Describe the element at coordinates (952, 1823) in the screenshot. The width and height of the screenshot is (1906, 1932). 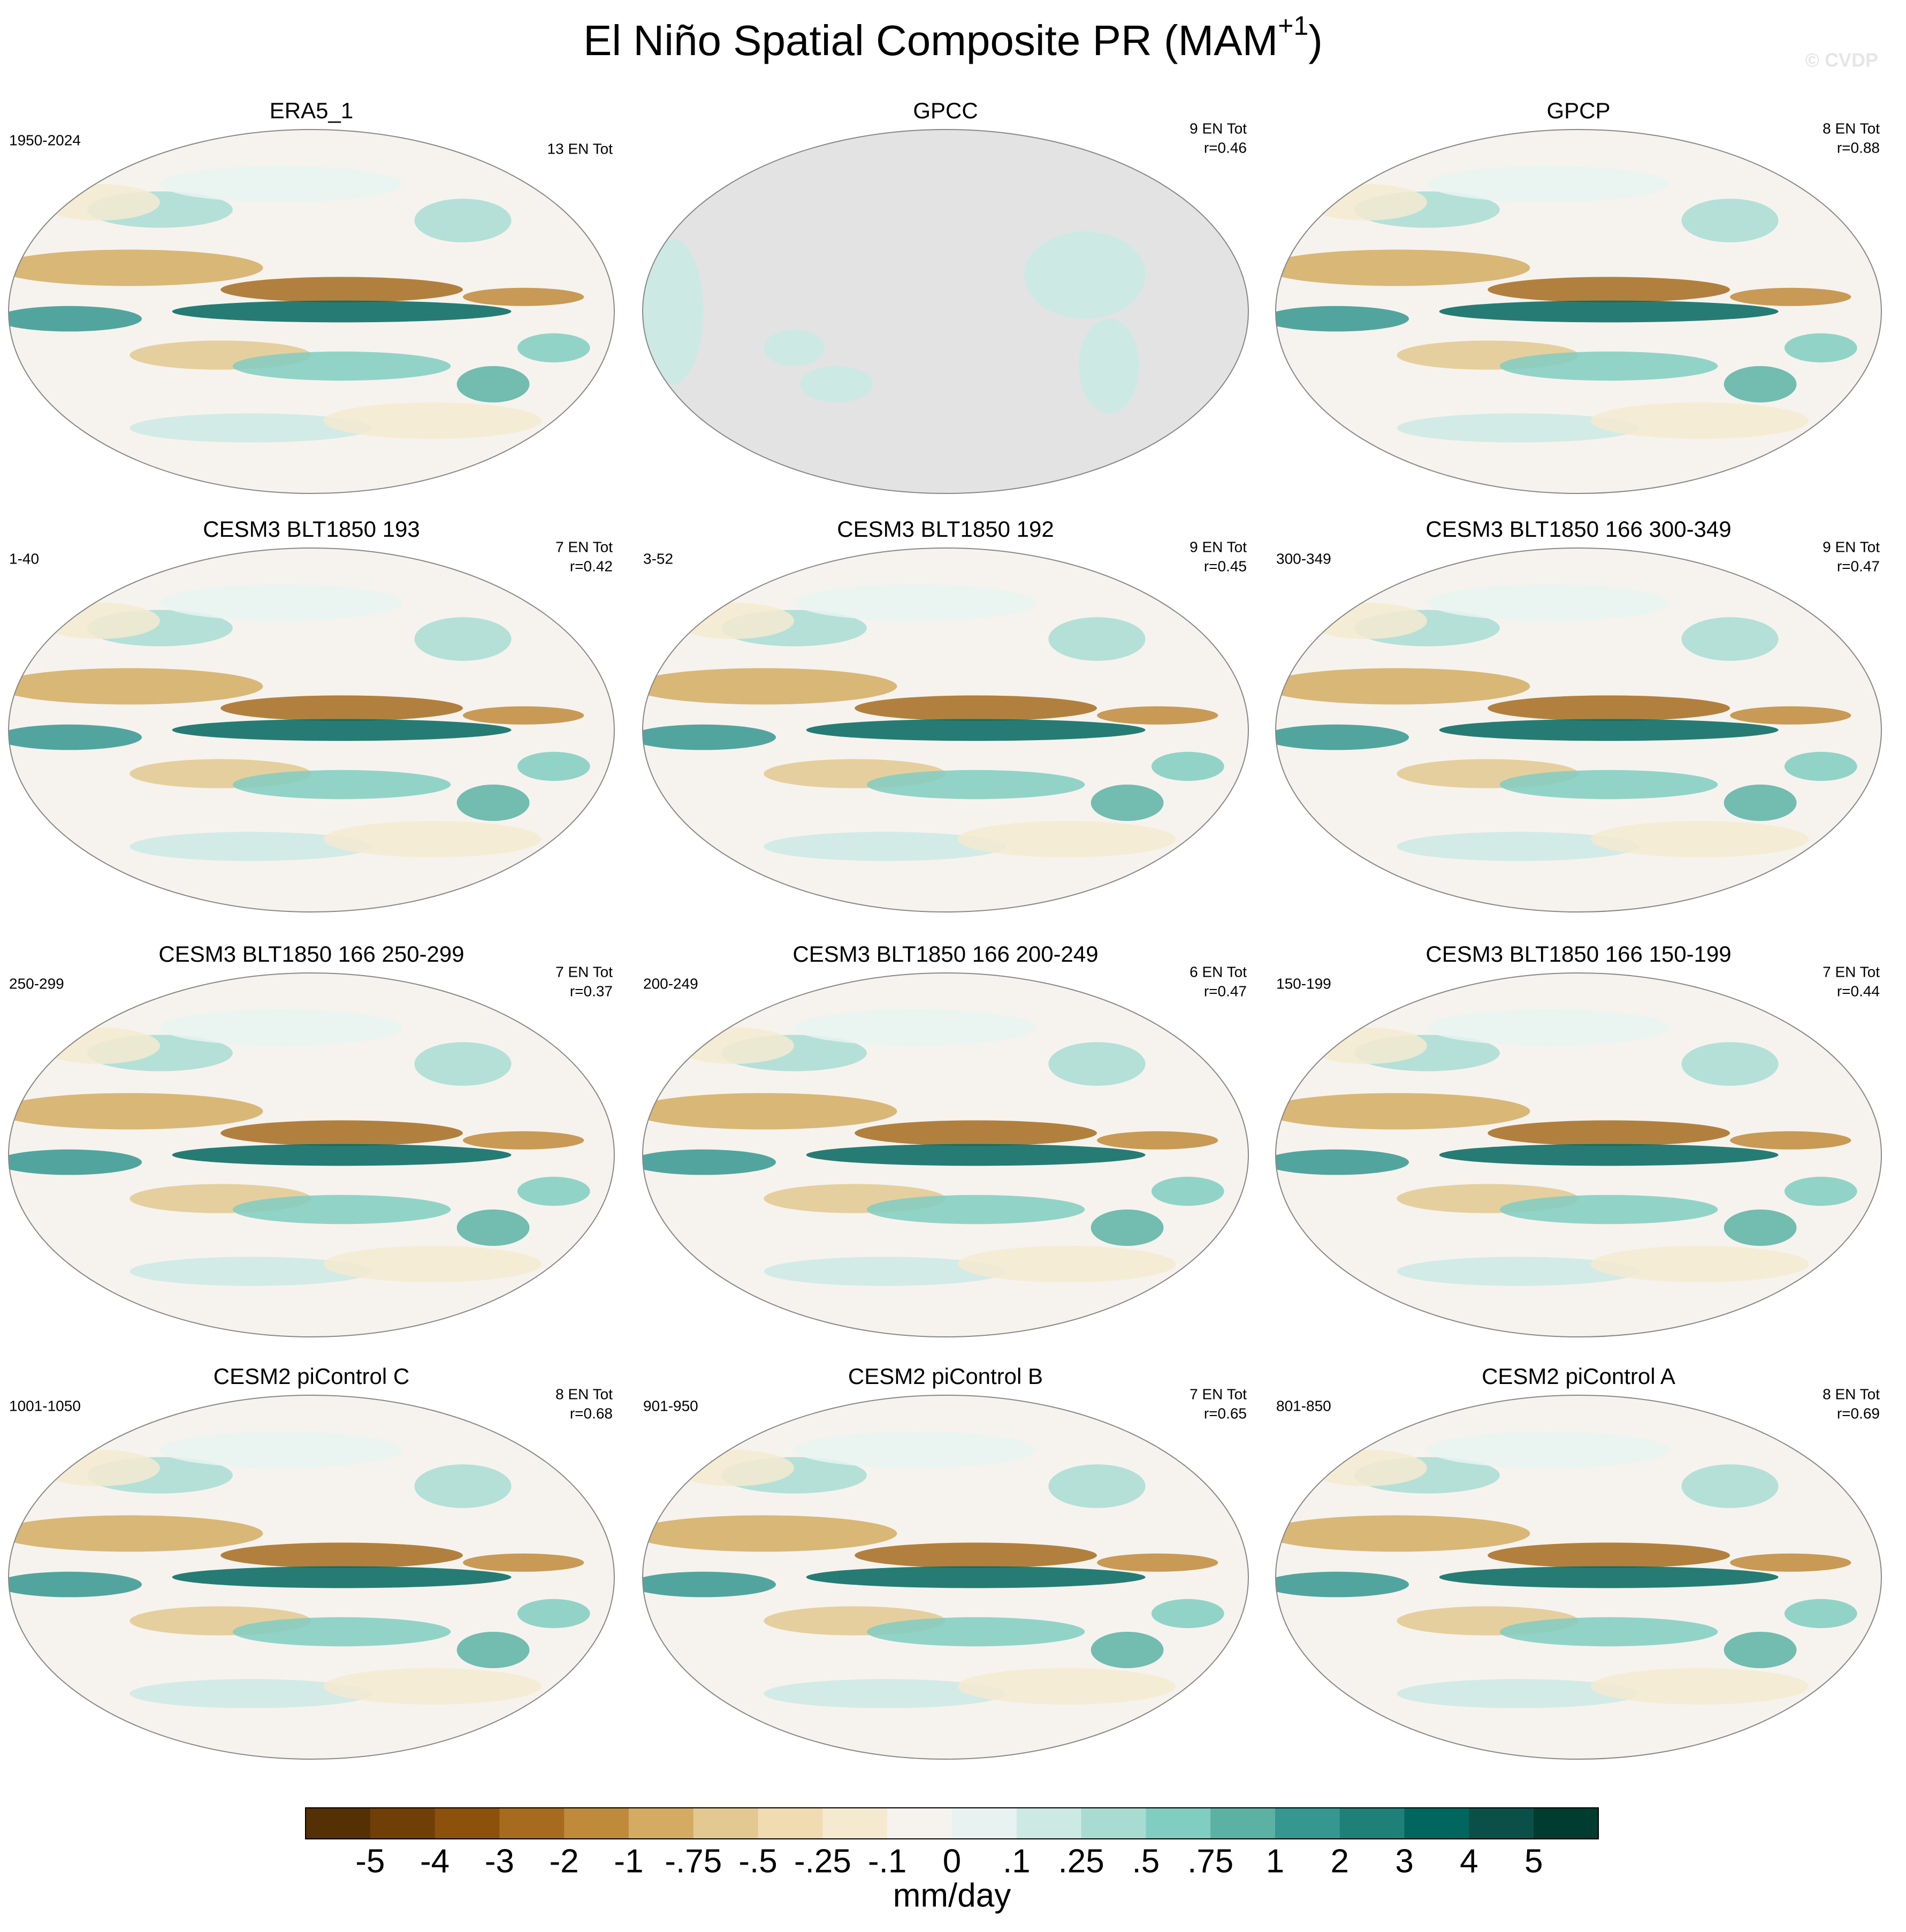
I see `colorbar-outline` at that location.